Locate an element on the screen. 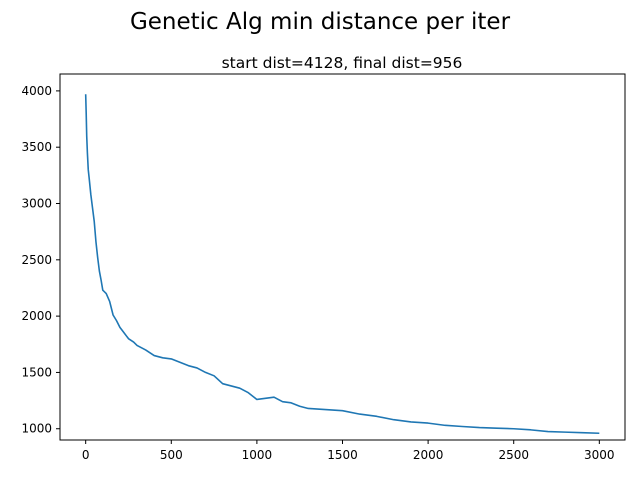 The width and height of the screenshot is (640, 480). x-axis-ticks: 0 500 1000 1500 2000 2500 3000 is located at coordinates (348, 451).